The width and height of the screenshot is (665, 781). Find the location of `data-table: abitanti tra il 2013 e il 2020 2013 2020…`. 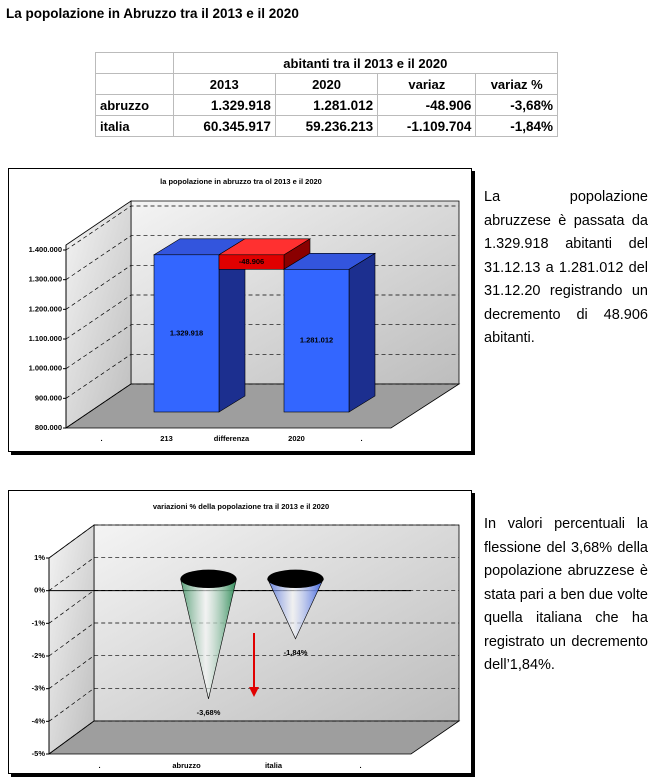

data-table: abitanti tra il 2013 e il 2020 2013 2020… is located at coordinates (327, 94).